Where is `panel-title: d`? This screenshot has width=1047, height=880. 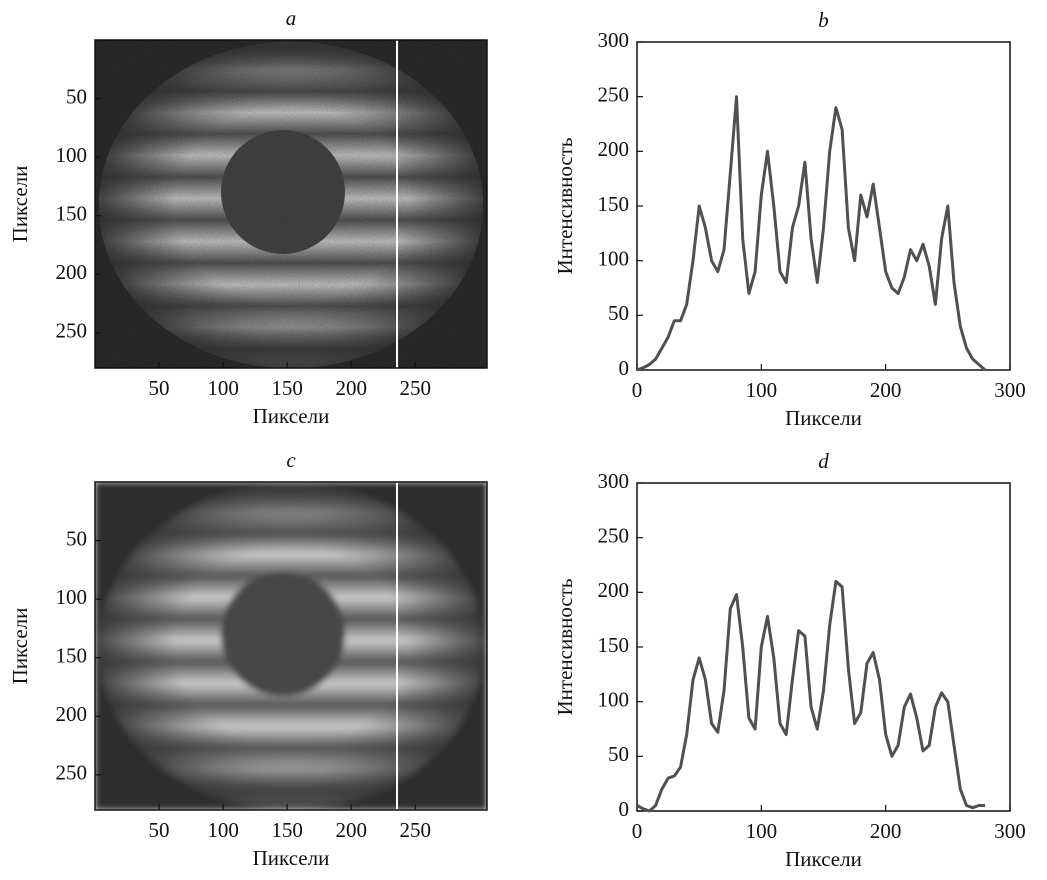
panel-title: d is located at coordinates (823, 461).